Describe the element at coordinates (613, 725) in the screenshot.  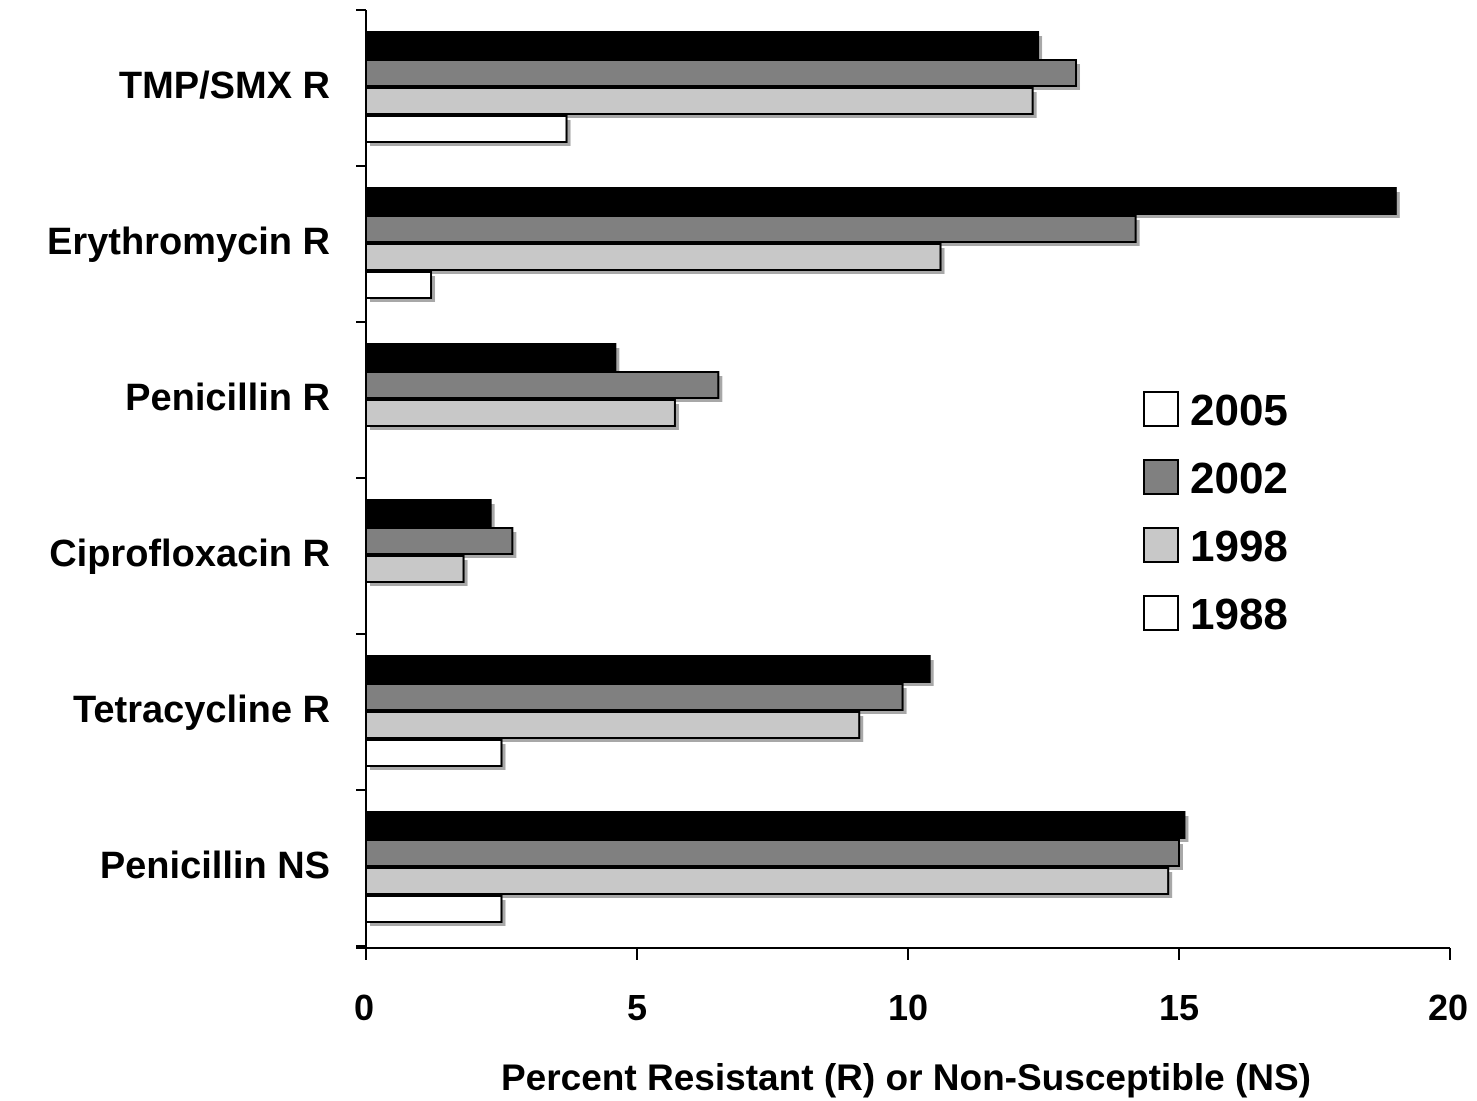
I see `bar-1998-tetracycline-r` at that location.